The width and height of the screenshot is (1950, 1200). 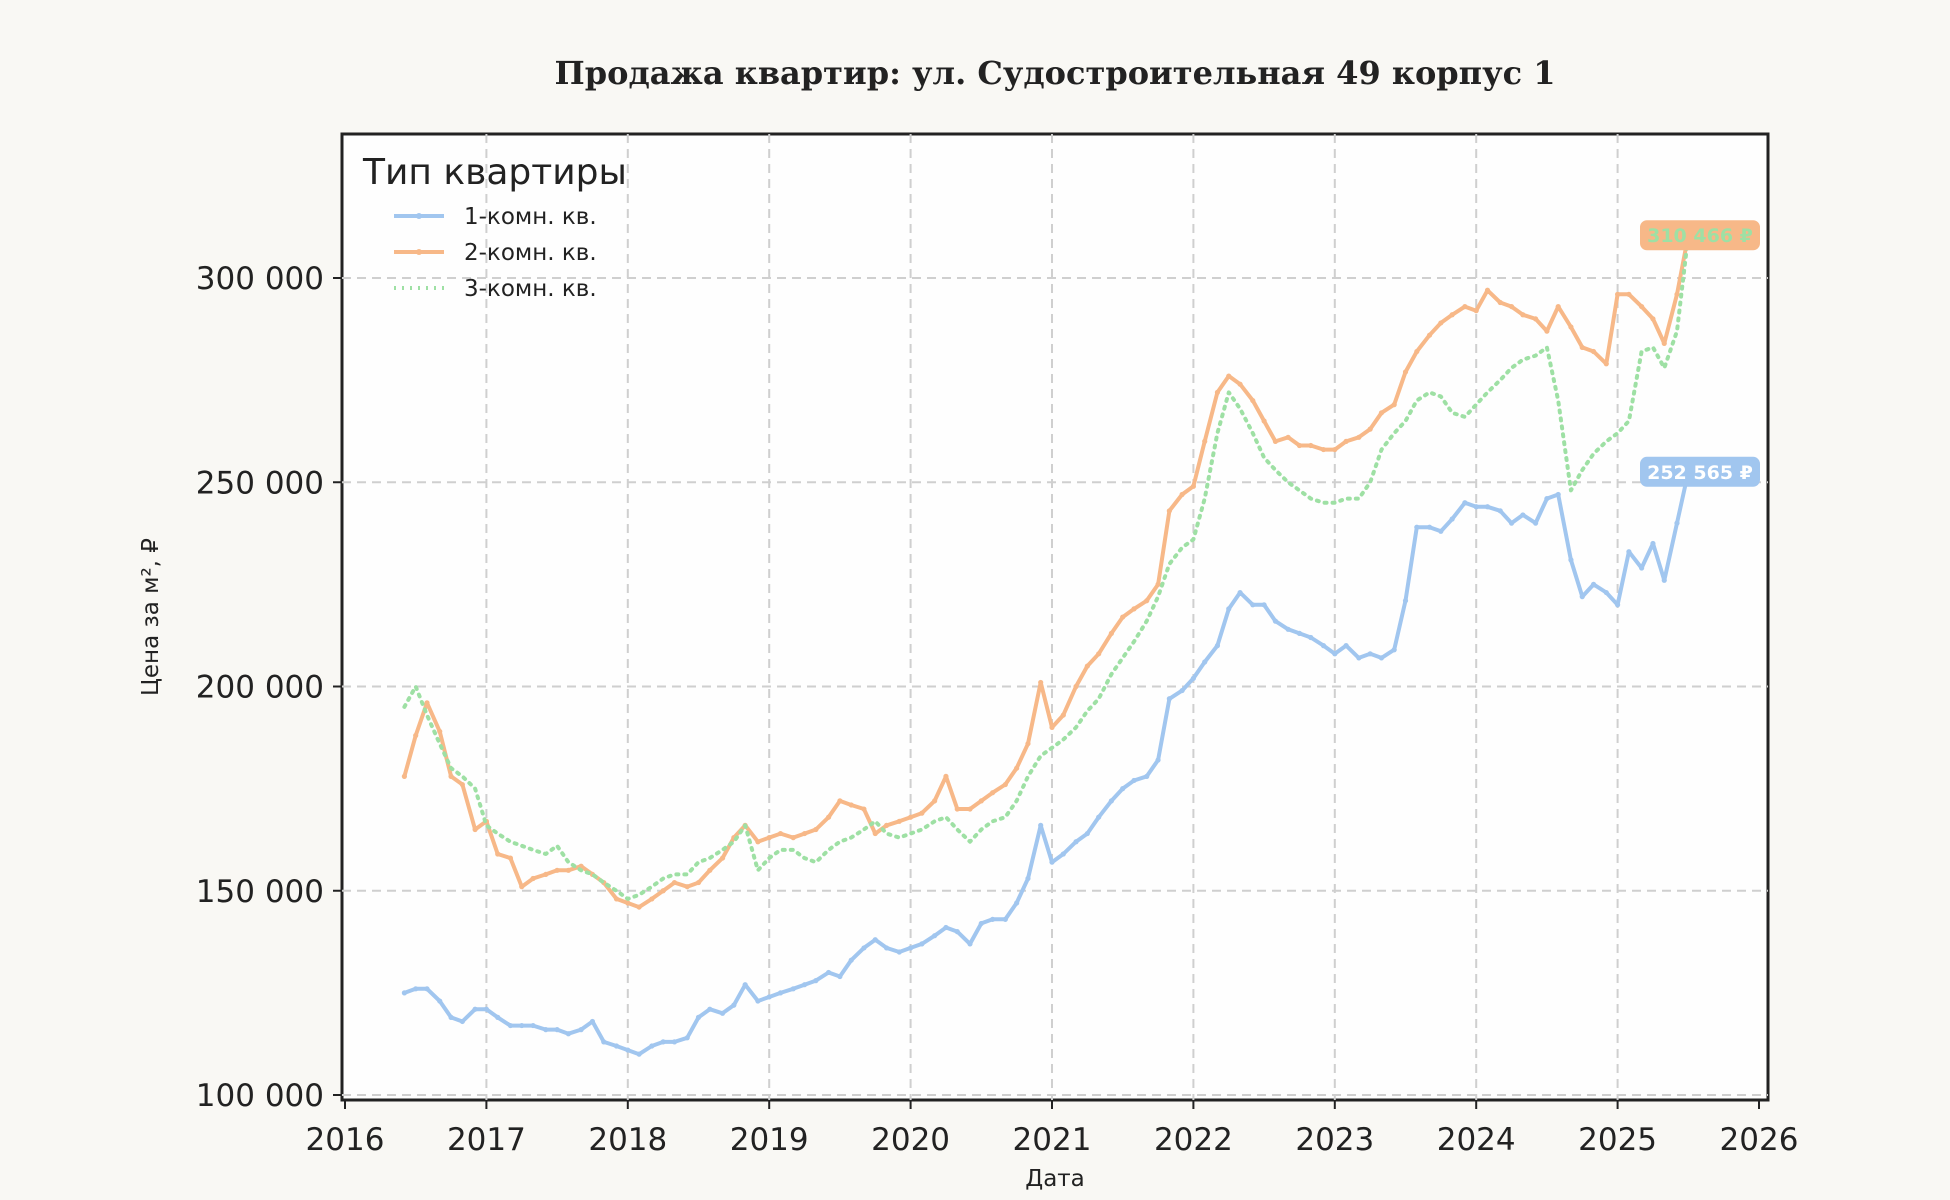 I want to click on y-tick-label: 200 000, so click(x=260, y=688).